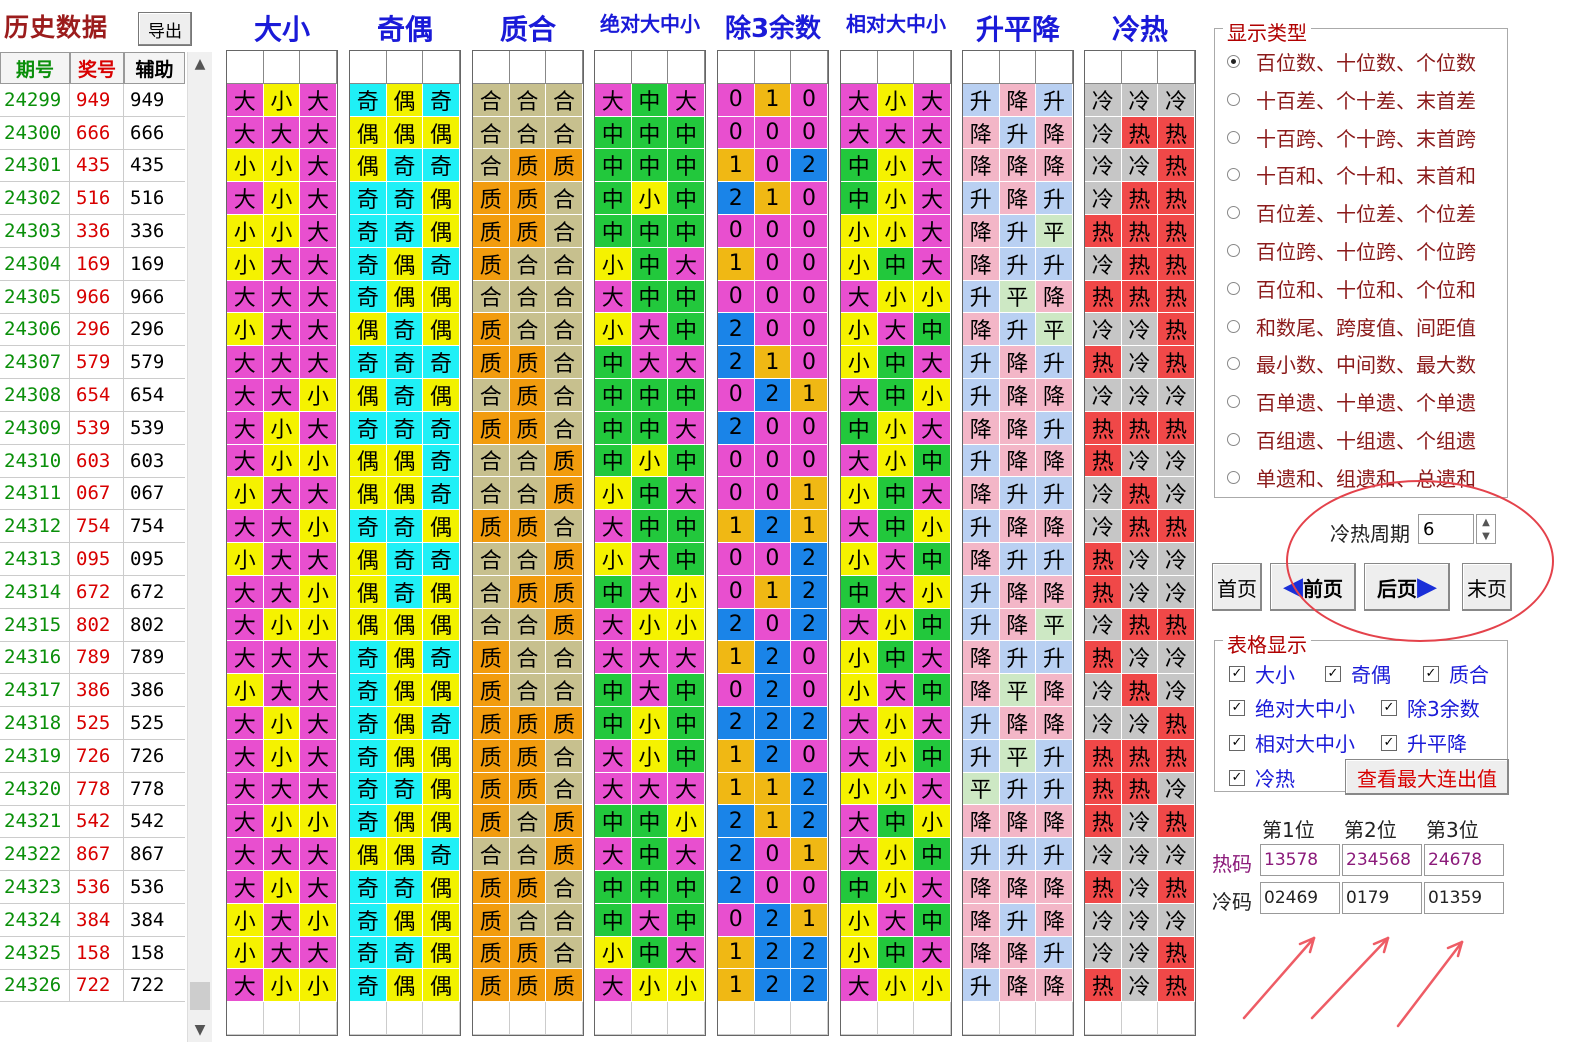 The height and width of the screenshot is (1060, 1590). I want to click on history-row: 24306 296 296, so click(92, 330).